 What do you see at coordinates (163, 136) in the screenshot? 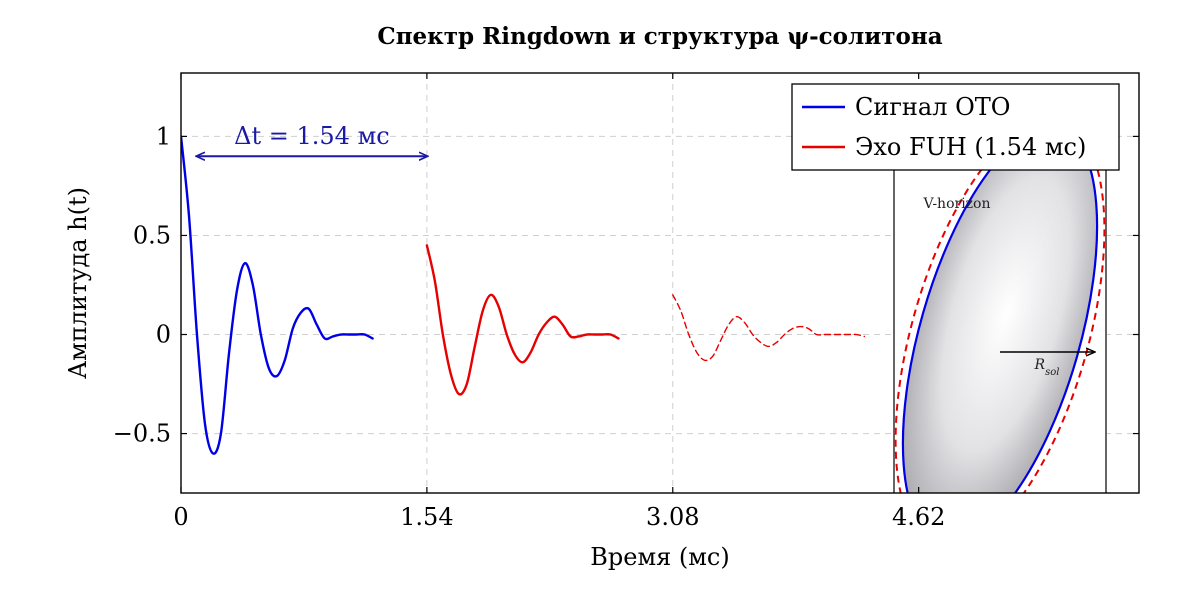
I see `y-tick-label: 1` at bounding box center [163, 136].